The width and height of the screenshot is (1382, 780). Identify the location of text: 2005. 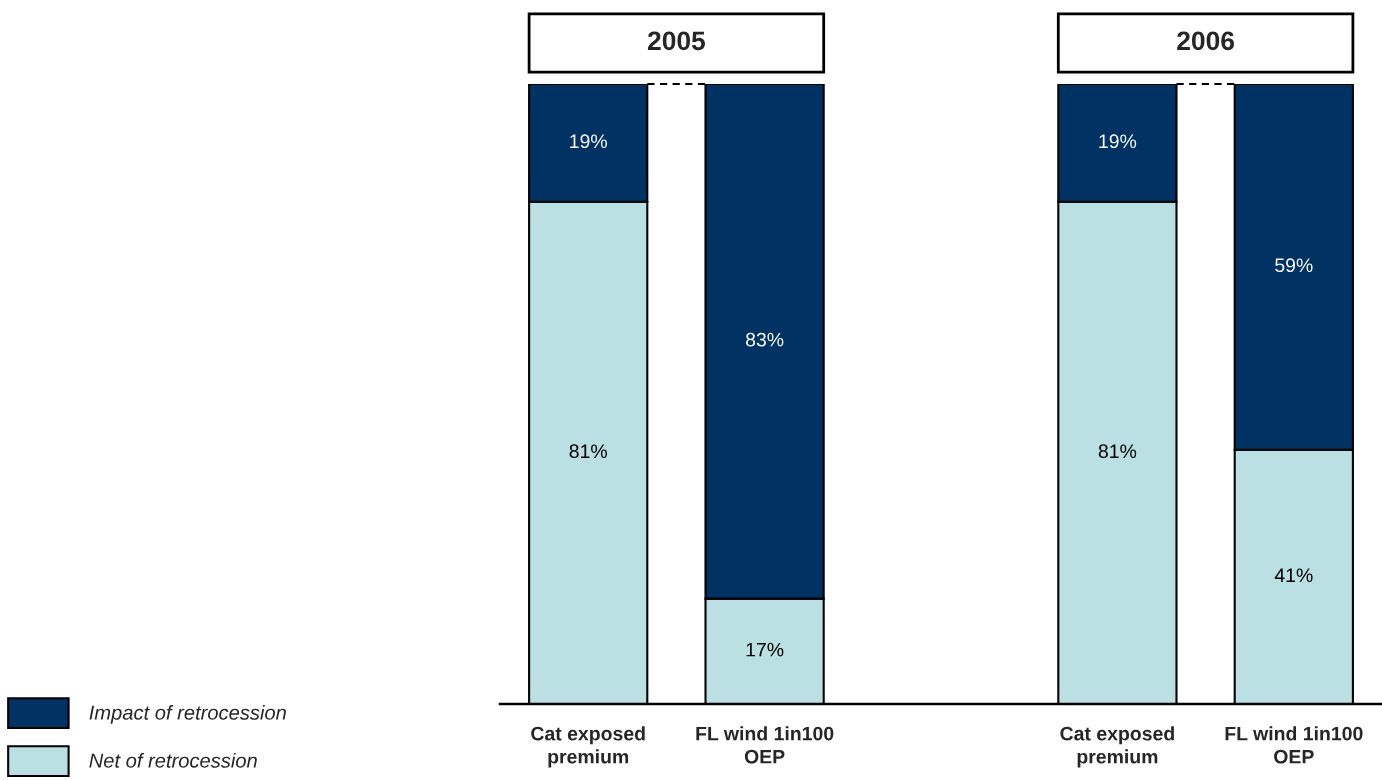
(676, 41).